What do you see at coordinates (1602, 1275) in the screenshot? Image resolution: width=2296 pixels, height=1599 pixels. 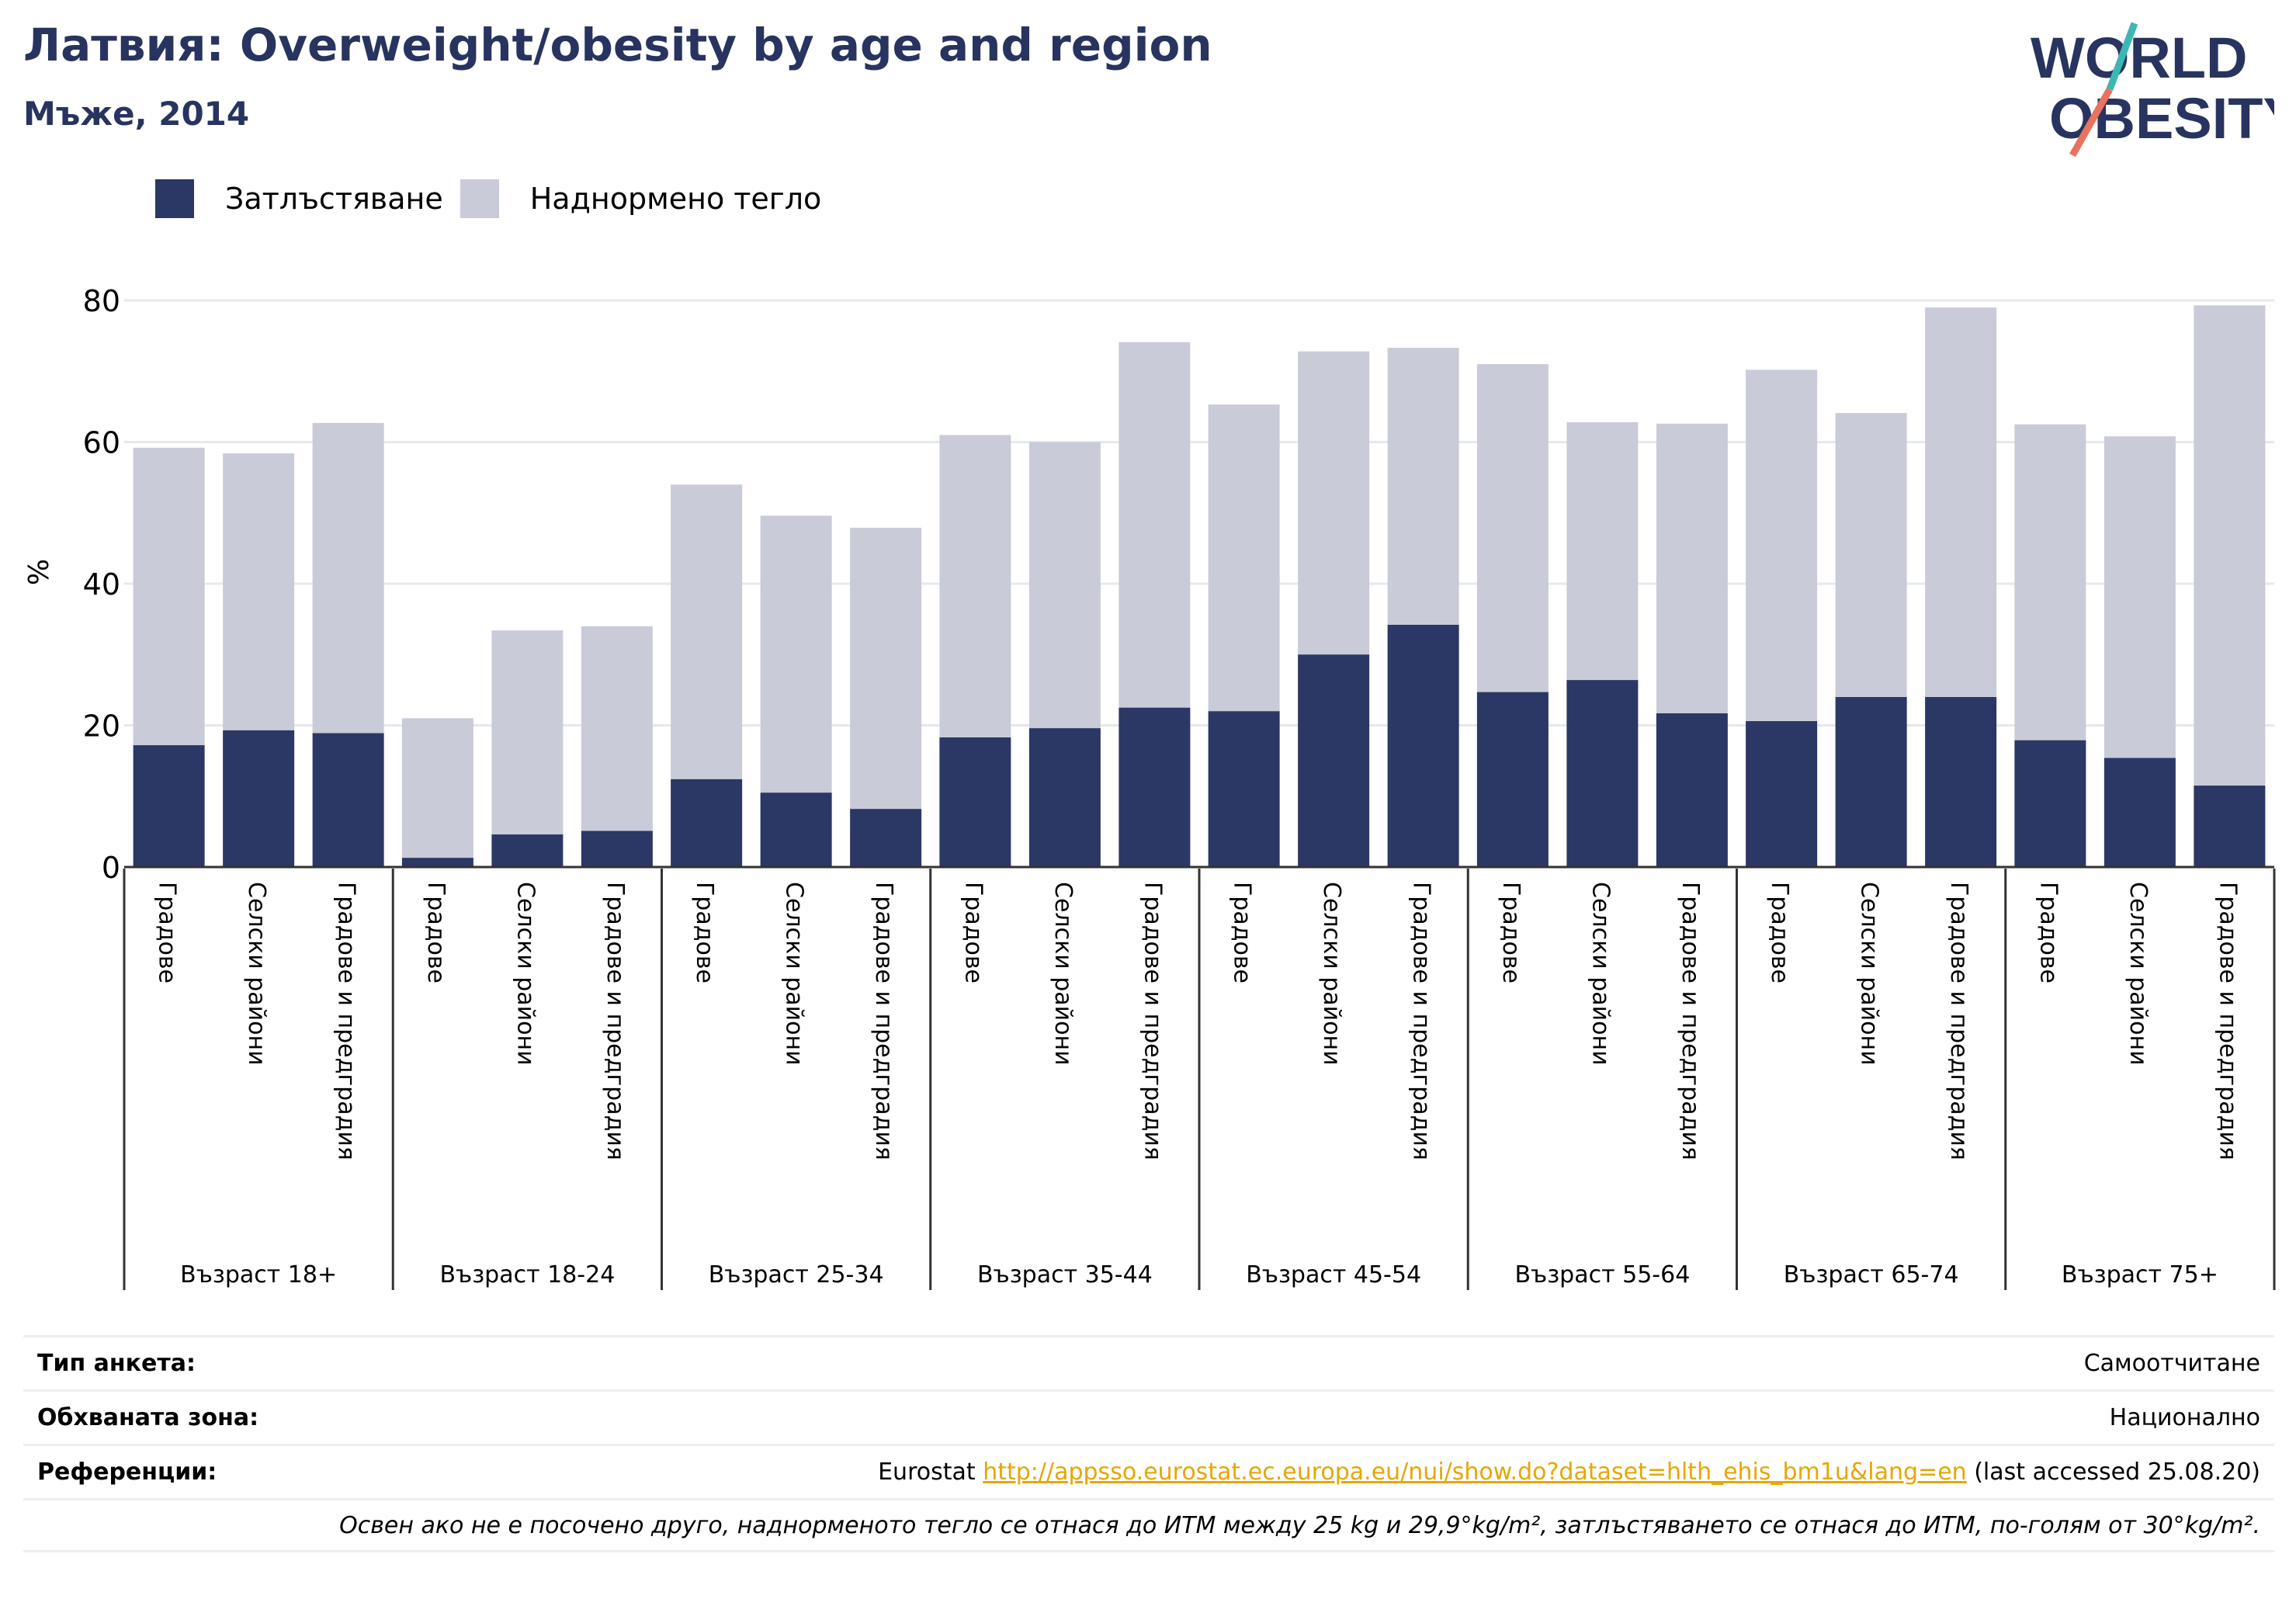 I see `group-label: Възраст 55-64` at bounding box center [1602, 1275].